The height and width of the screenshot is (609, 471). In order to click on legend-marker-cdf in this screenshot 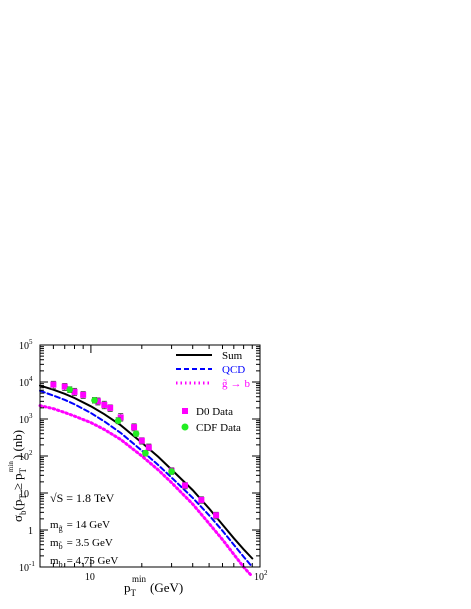, I will do `click(185, 427)`.